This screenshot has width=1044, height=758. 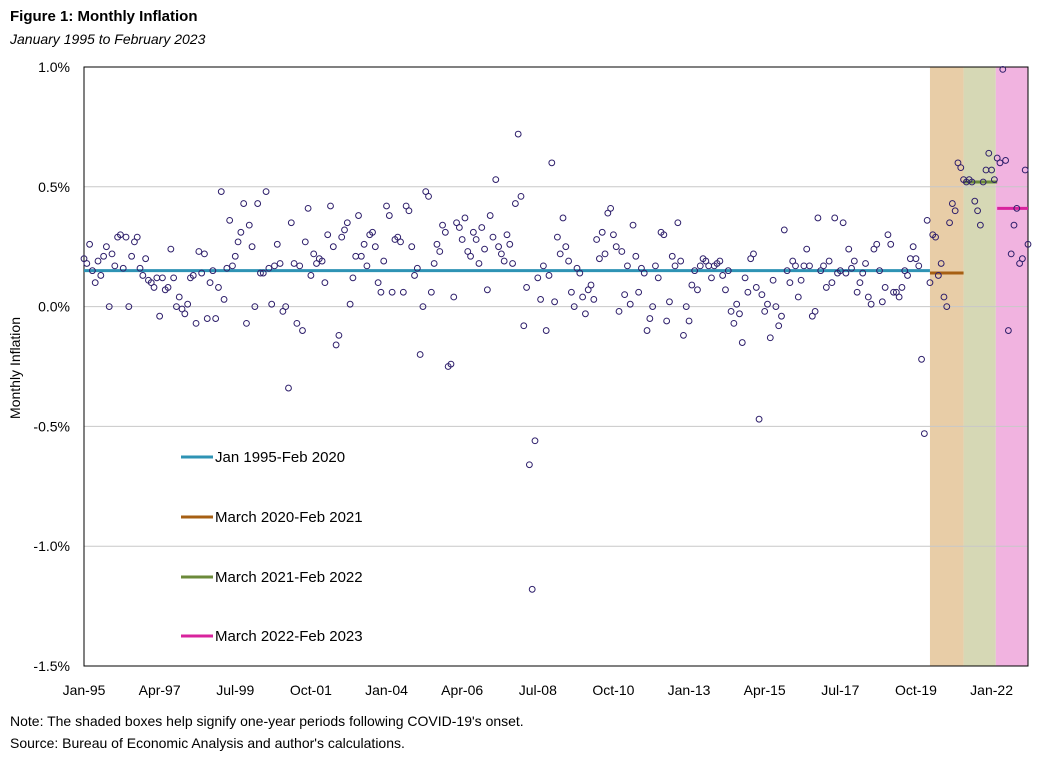 What do you see at coordinates (386, 690) in the screenshot?
I see `x-tick-label: Jan-04` at bounding box center [386, 690].